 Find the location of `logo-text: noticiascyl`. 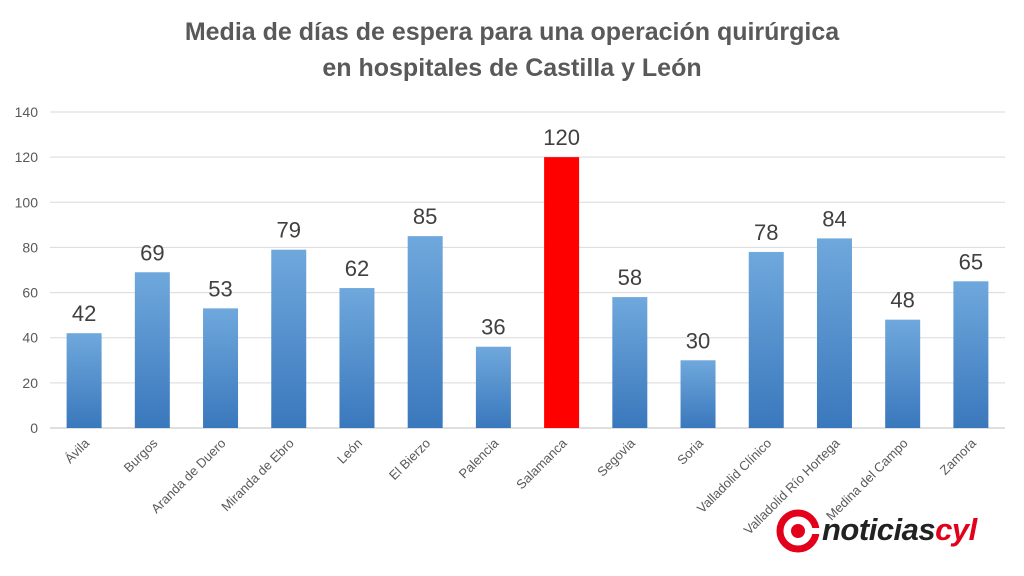

logo-text: noticiascyl is located at coordinates (899, 530).